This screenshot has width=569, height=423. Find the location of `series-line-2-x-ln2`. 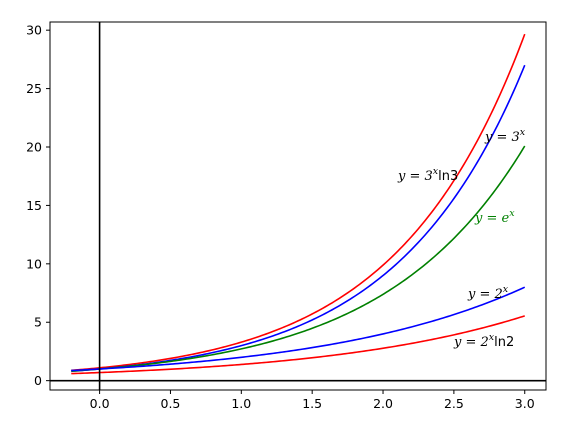

series-line-2-x-ln2 is located at coordinates (298, 345).